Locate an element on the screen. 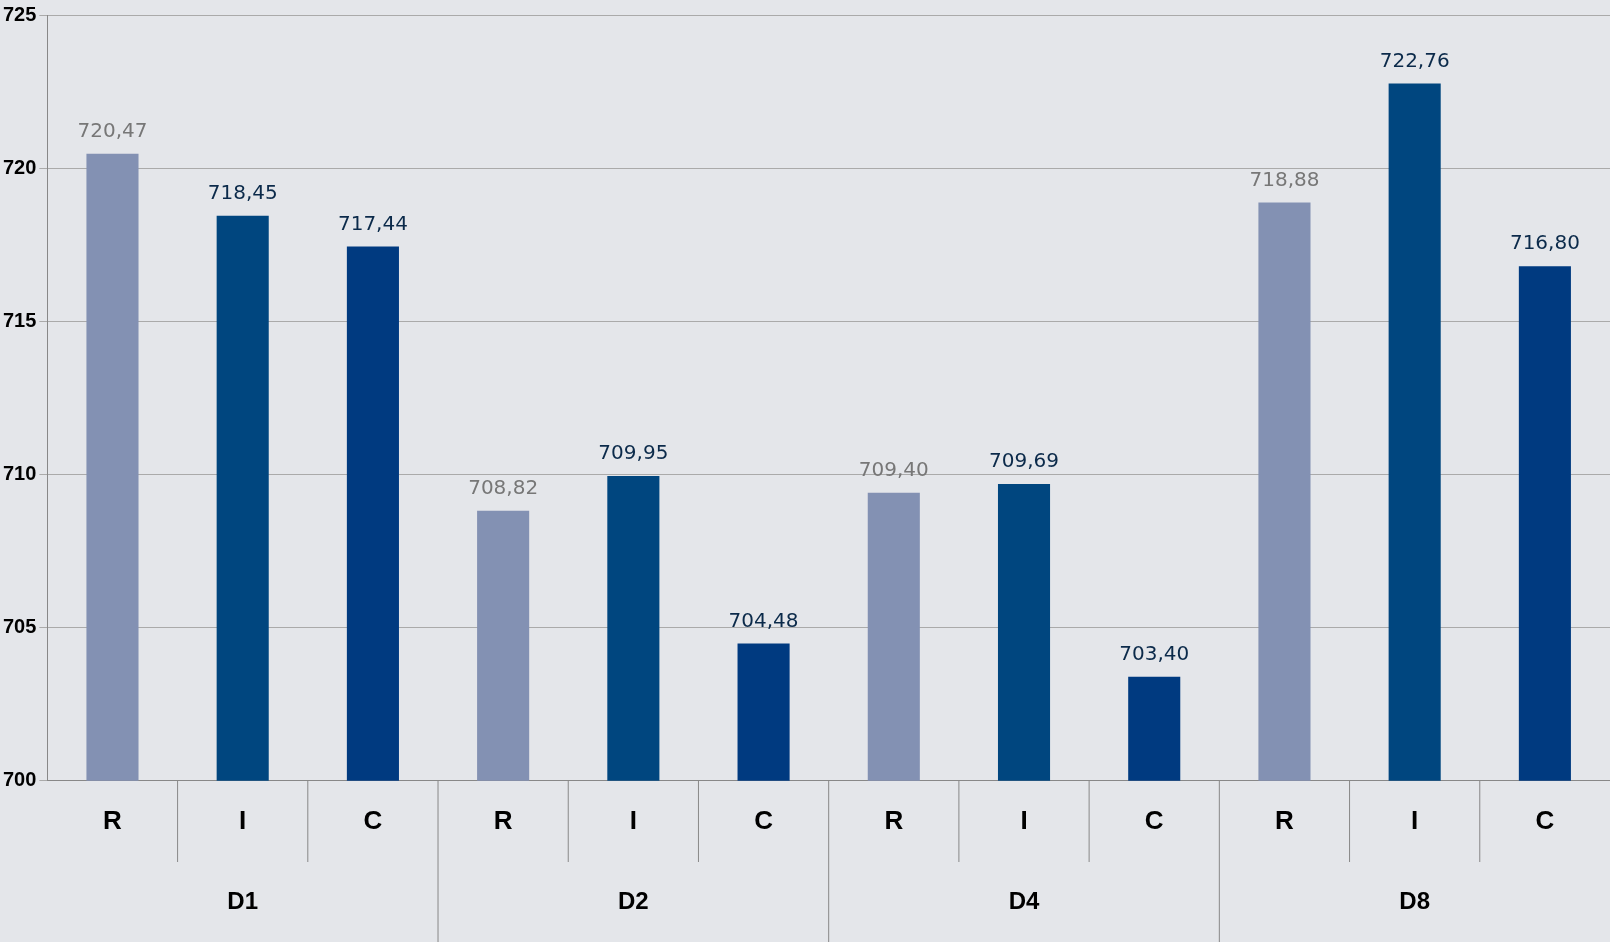 The image size is (1610, 942). text: D8 is located at coordinates (1415, 900).